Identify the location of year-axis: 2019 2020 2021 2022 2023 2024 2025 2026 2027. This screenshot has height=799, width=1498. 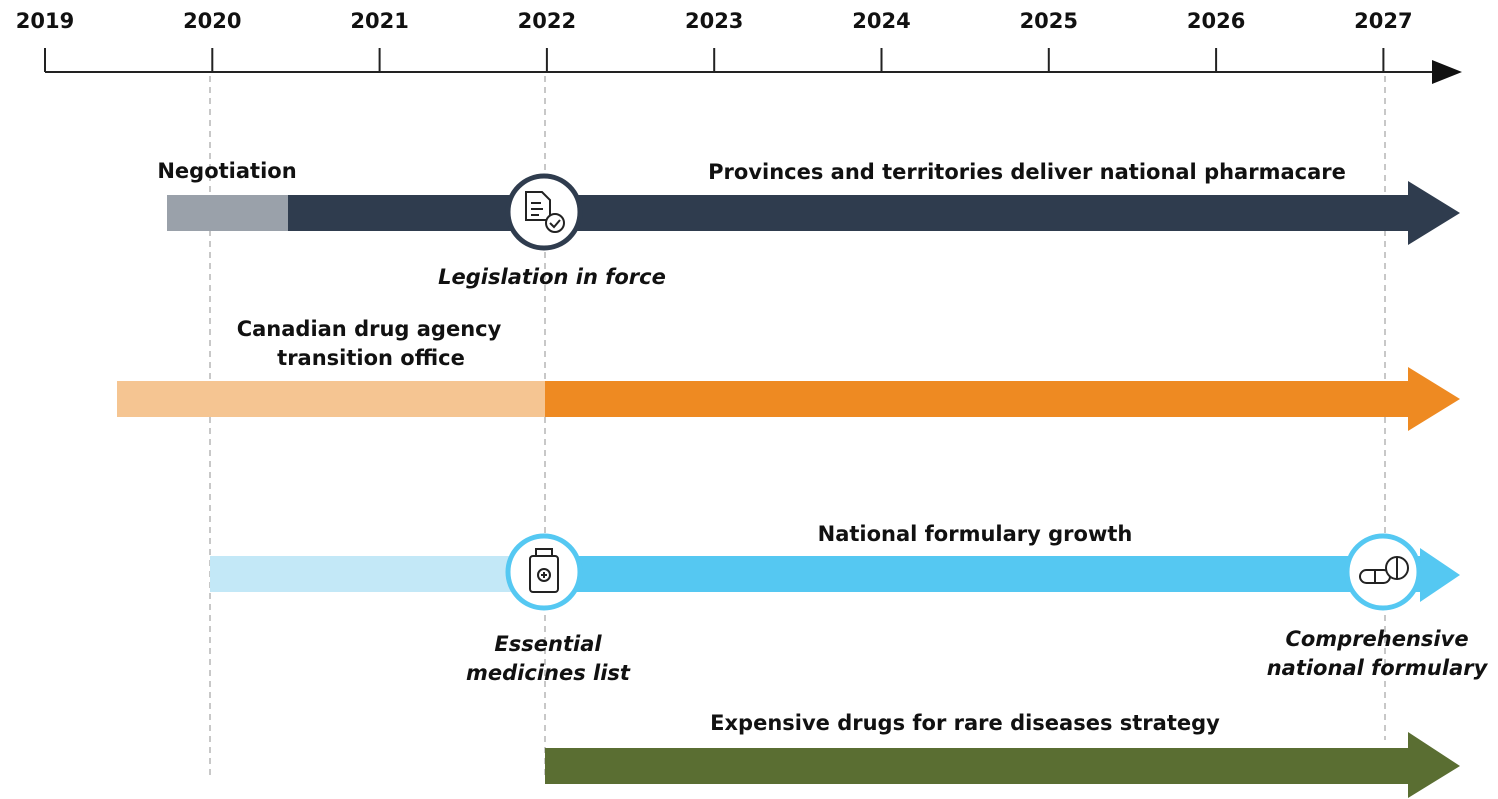
(739, 46).